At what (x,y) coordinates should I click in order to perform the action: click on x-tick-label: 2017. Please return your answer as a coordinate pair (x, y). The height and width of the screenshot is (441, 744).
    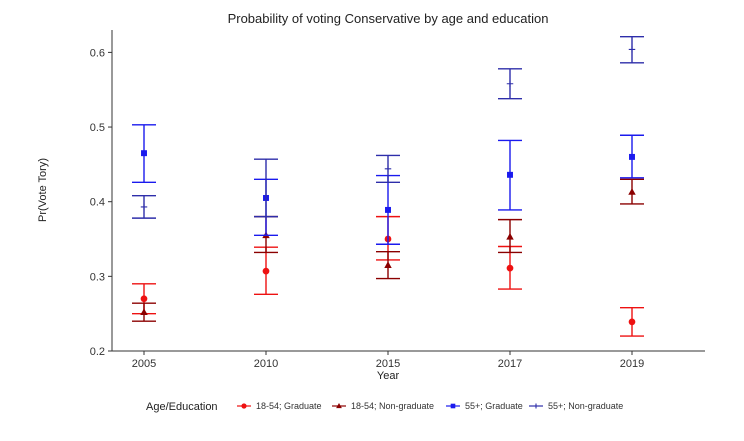
    Looking at the image, I should click on (510, 364).